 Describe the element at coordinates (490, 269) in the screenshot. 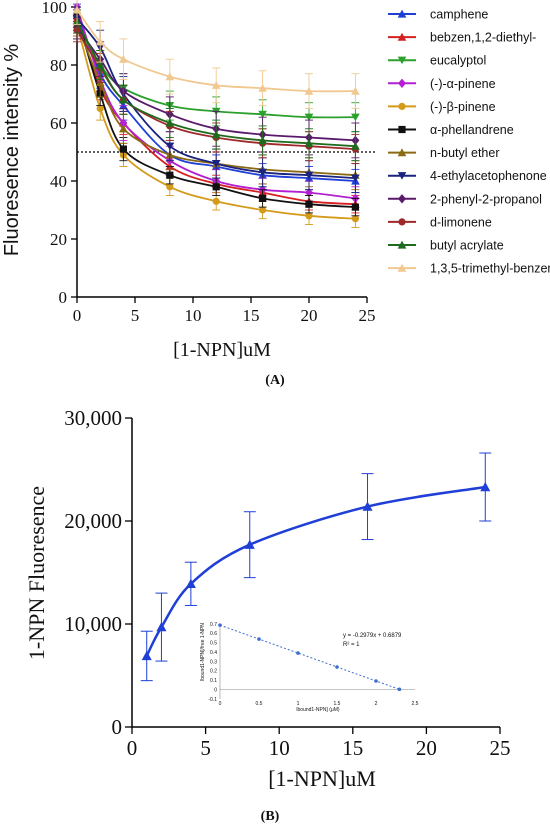

I see `legend-label: 1,3,5-trimethyl-benzen` at that location.